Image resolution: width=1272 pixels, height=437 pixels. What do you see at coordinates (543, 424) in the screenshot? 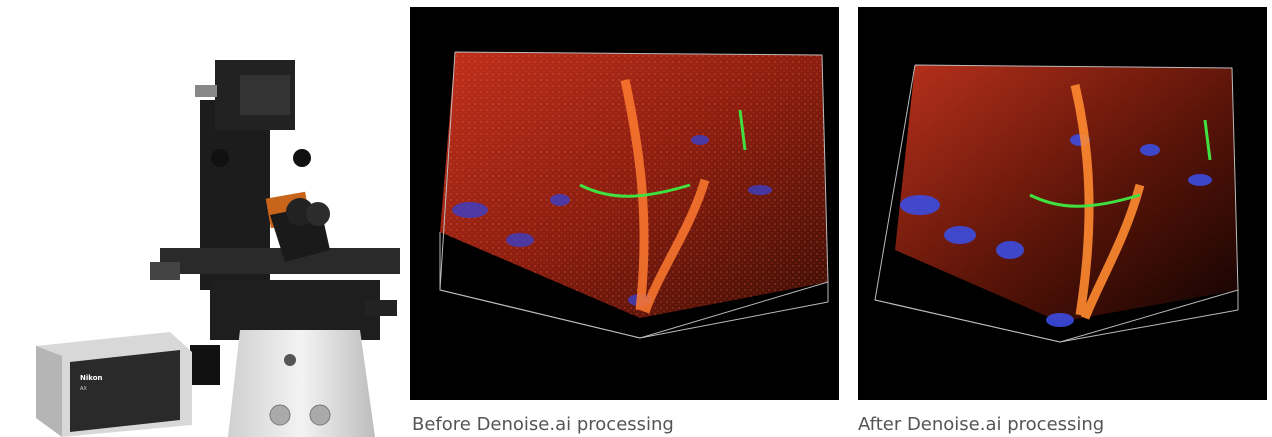
I see `caption-before: Before Denoise.ai processing` at bounding box center [543, 424].